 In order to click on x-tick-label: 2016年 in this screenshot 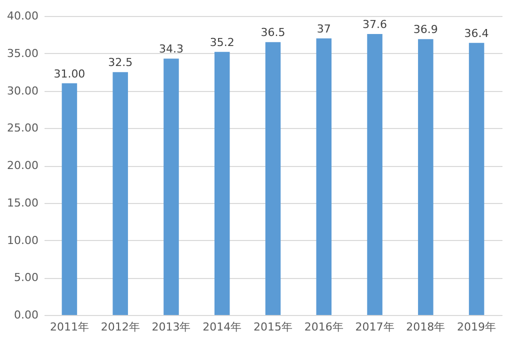, I will do `click(324, 327)`.